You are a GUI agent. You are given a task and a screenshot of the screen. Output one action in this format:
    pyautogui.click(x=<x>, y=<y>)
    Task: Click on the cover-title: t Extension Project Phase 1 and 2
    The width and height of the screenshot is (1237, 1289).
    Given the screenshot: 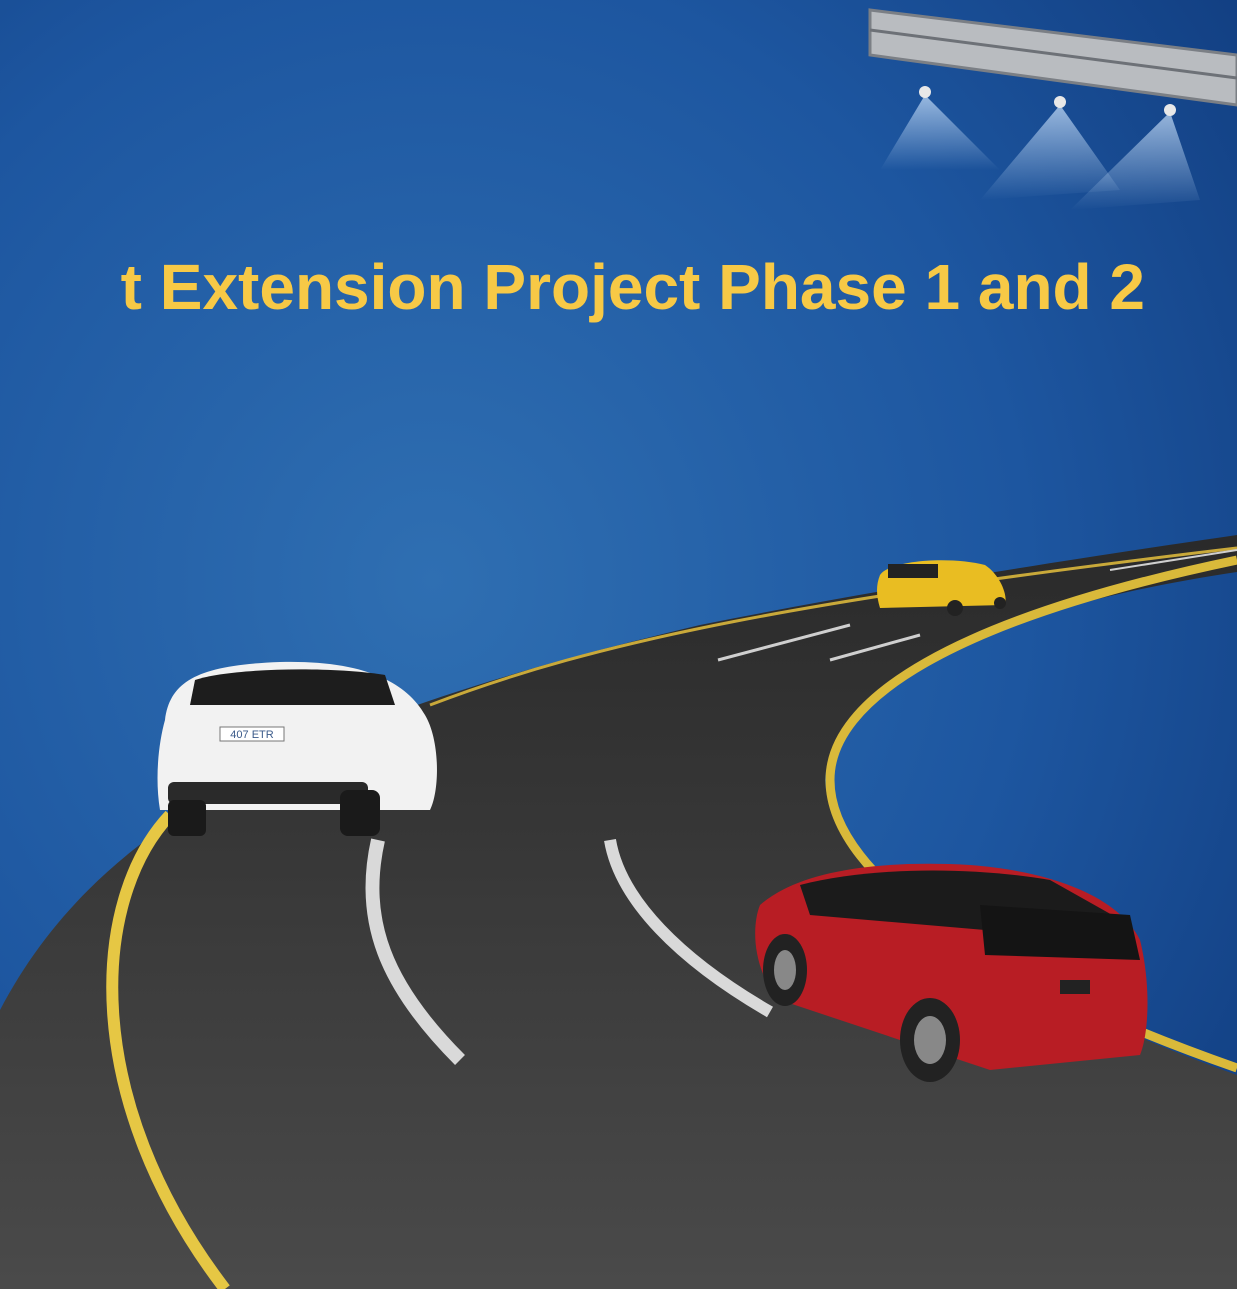 What is the action you would take?
    pyautogui.click(x=633, y=287)
    